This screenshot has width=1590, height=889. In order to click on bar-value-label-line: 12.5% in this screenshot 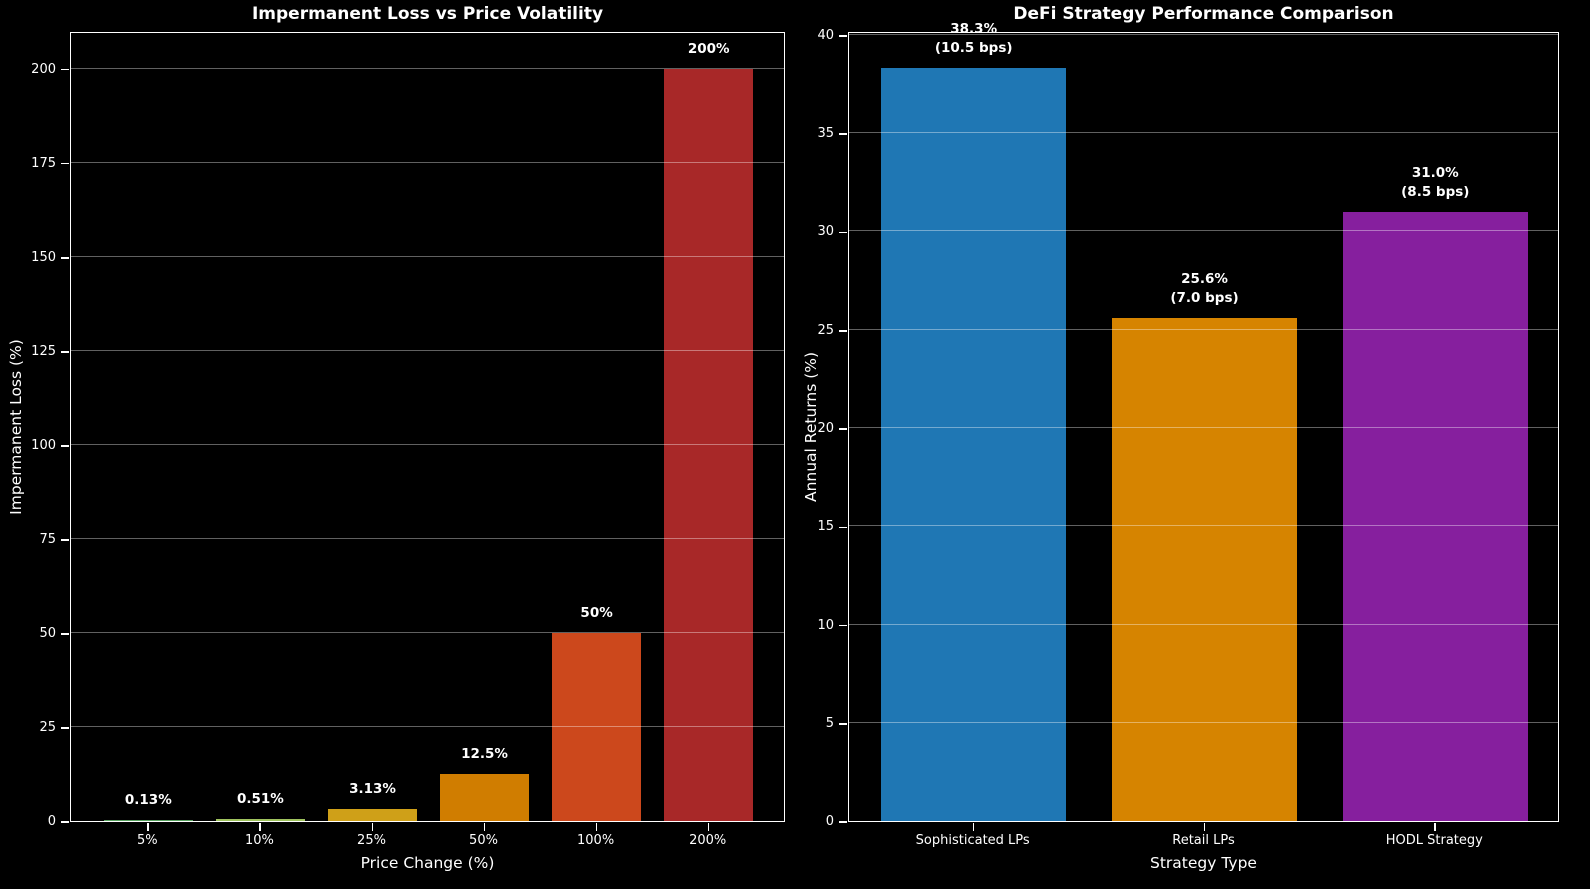, I will do `click(484, 754)`.